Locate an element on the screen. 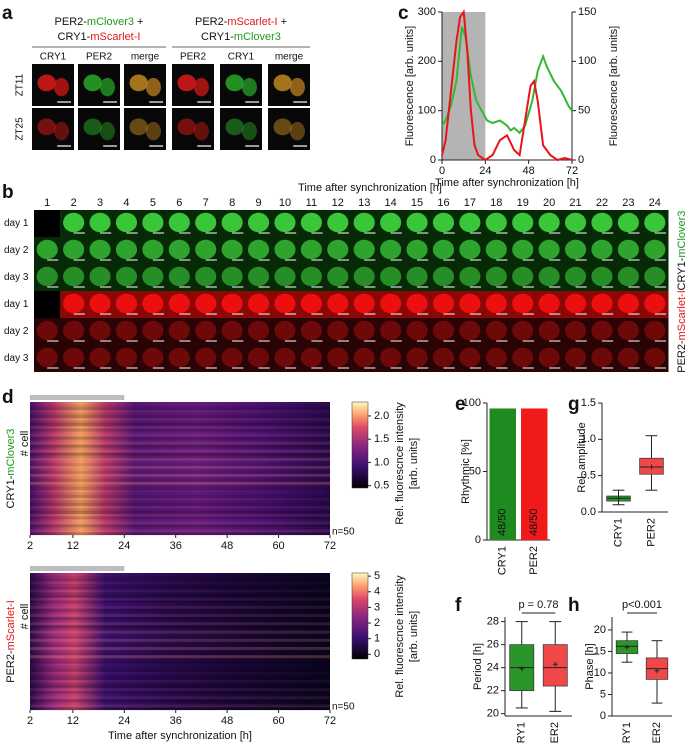 This screenshot has height=744, width=692. x-tick-label: CRY1 is located at coordinates (503, 560).